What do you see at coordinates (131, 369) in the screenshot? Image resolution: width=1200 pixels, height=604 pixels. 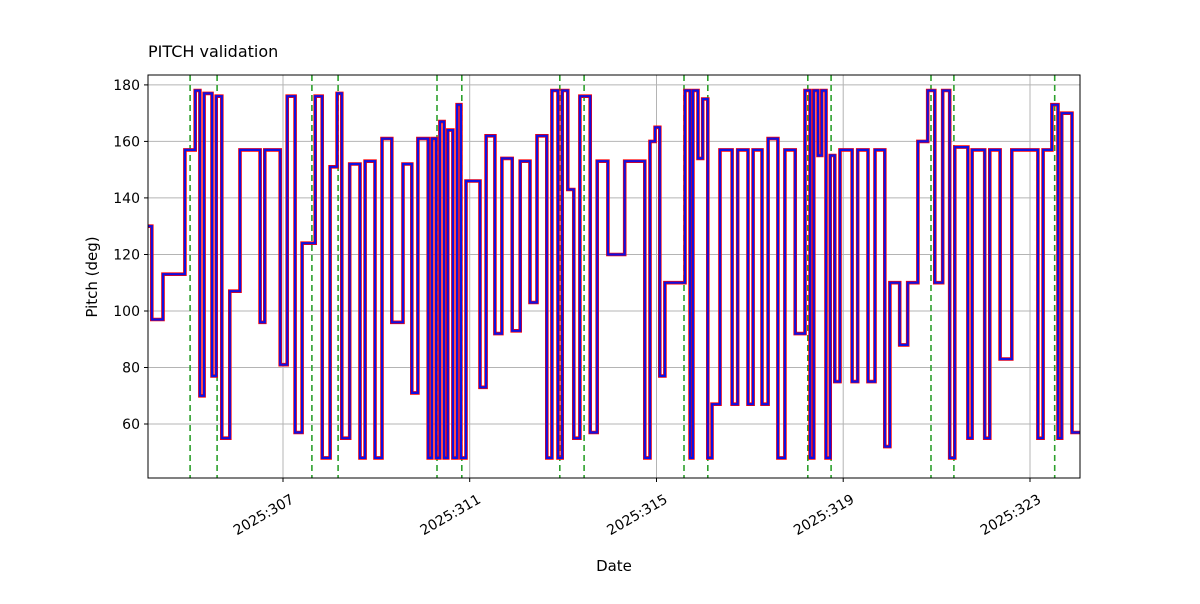 I see `y-tick-label: 80` at bounding box center [131, 369].